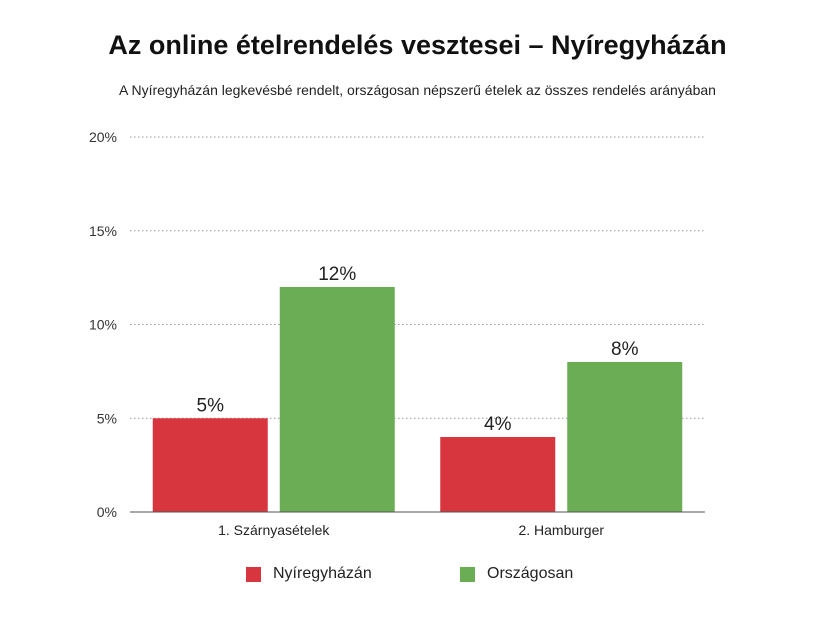 The height and width of the screenshot is (626, 835). What do you see at coordinates (253, 574) in the screenshot?
I see `legend-swatch-nyiregyhazan` at bounding box center [253, 574].